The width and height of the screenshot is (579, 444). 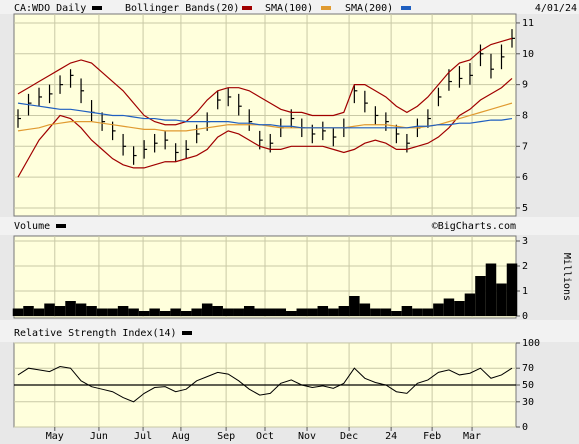 What do you see at coordinates (525, 115) in the screenshot?
I see `y-tick-label: 8` at bounding box center [525, 115].